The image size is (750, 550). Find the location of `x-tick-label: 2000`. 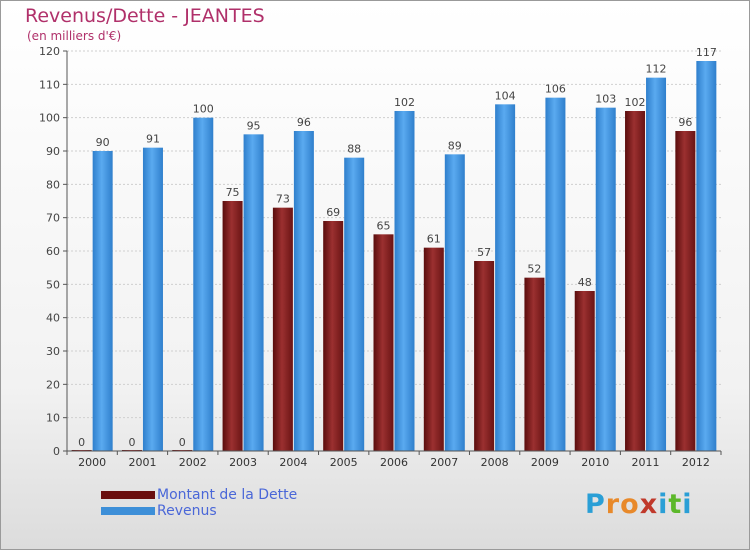

x-tick-label: 2000 is located at coordinates (92, 462).